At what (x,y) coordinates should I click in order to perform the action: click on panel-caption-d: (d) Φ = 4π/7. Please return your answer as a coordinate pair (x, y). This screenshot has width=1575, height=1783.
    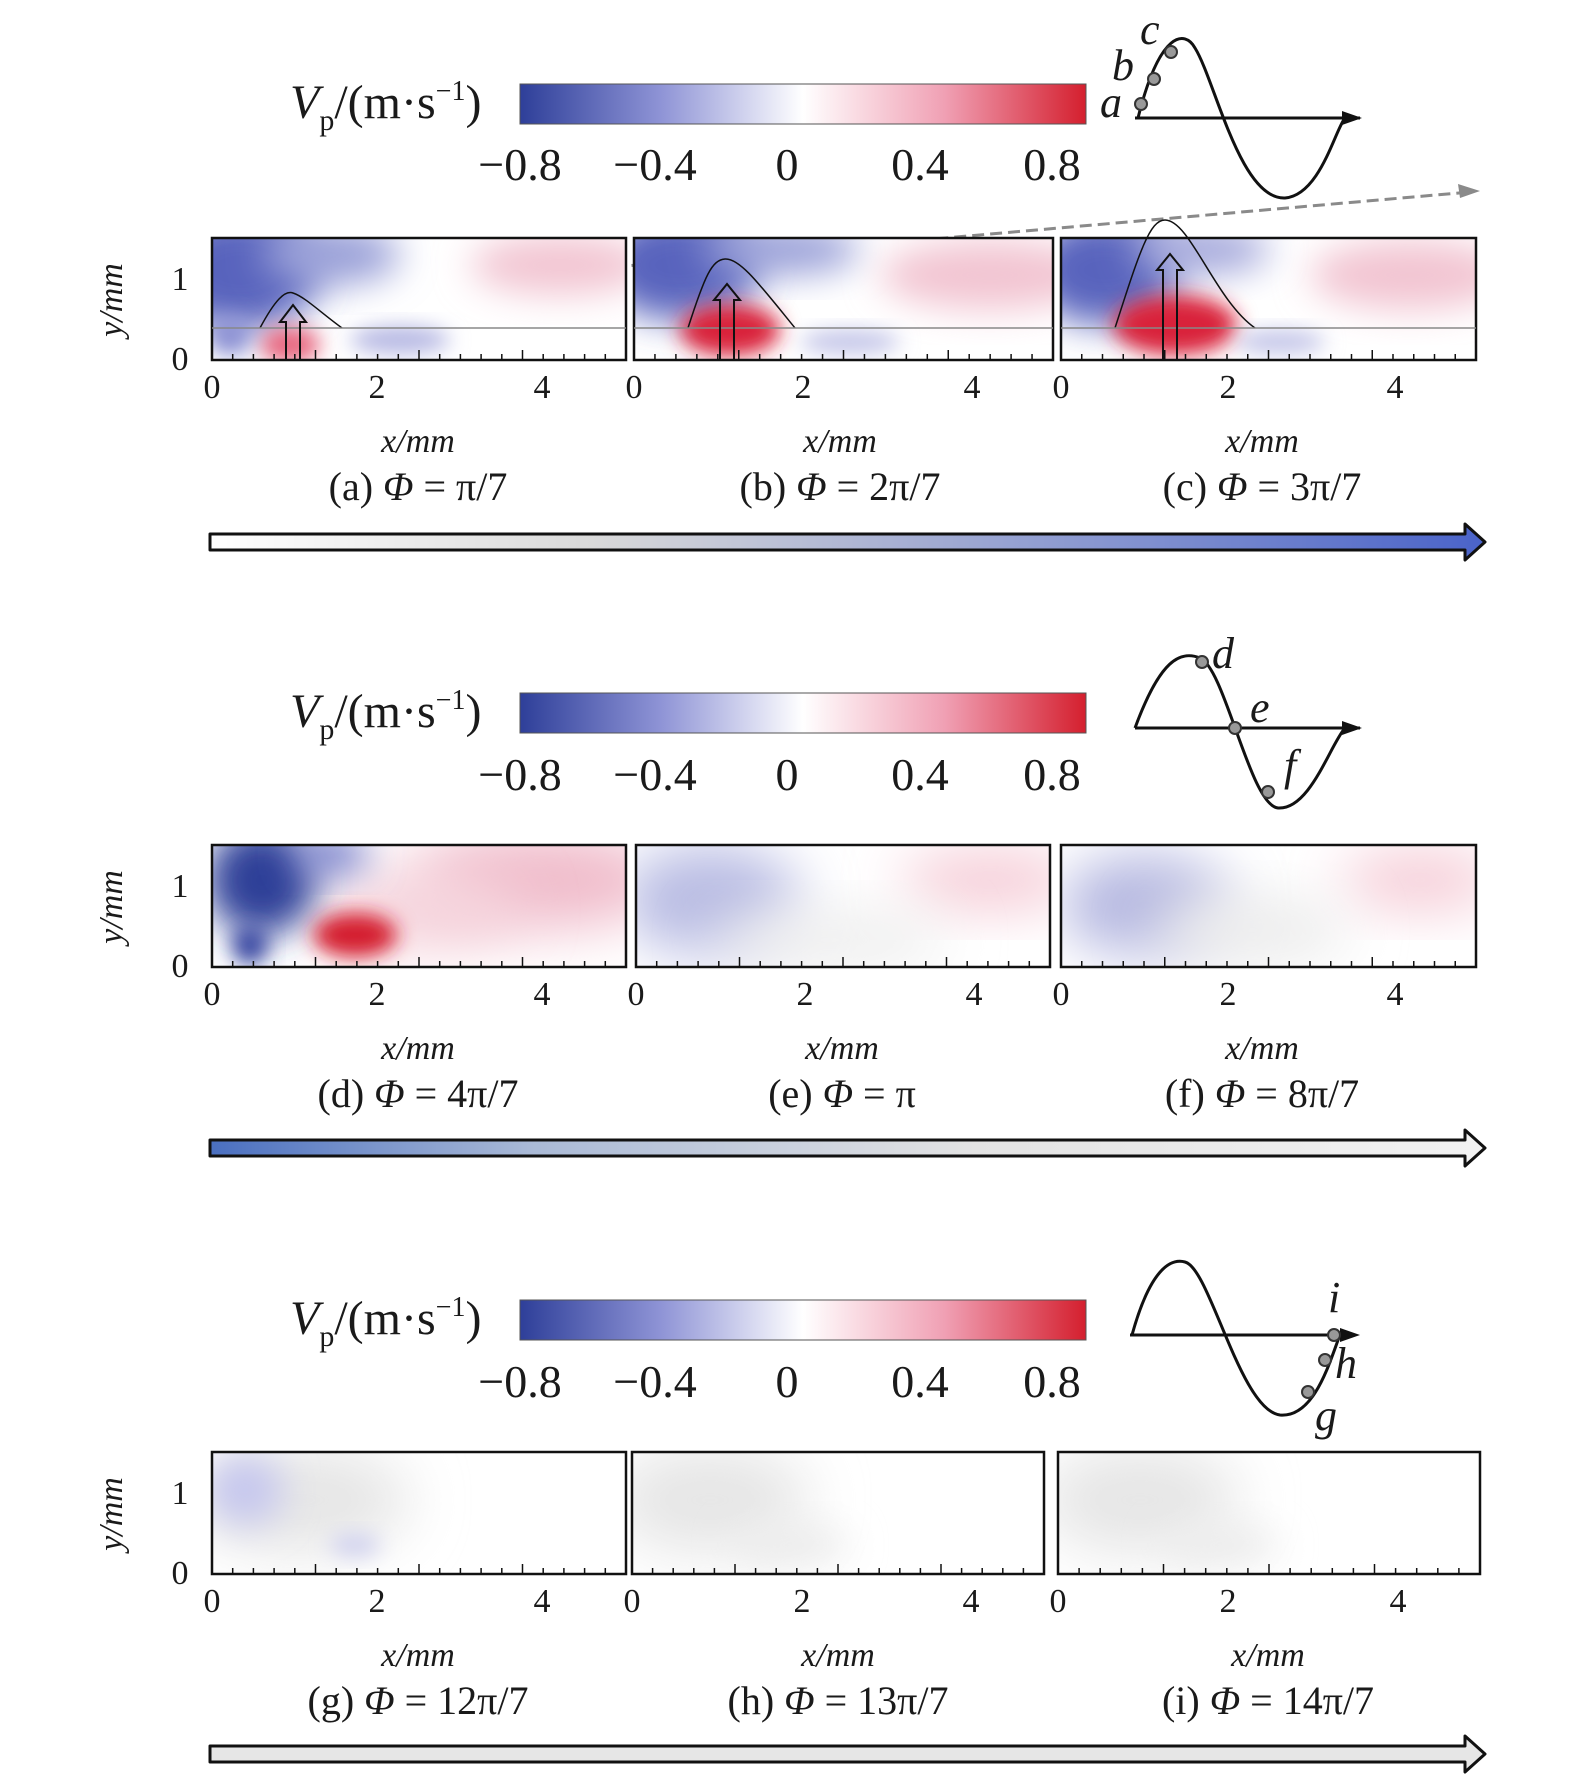
    Looking at the image, I should click on (418, 1093).